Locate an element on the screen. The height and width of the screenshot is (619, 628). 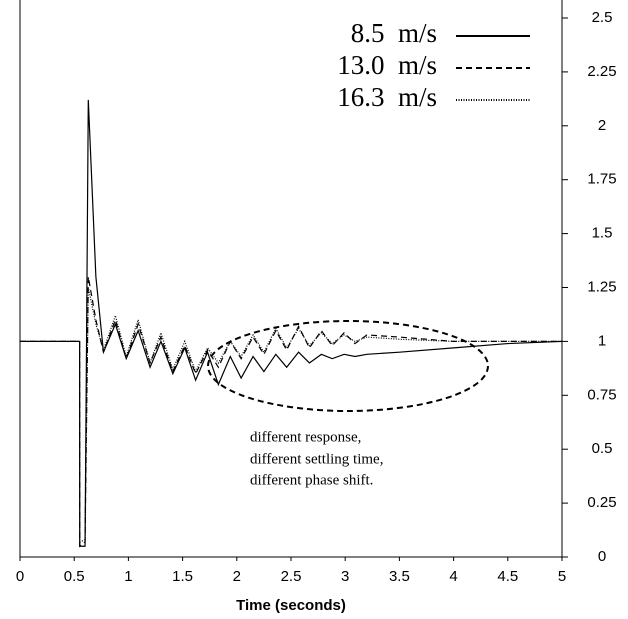
x-tick-label: 1.5 is located at coordinates (182, 576).